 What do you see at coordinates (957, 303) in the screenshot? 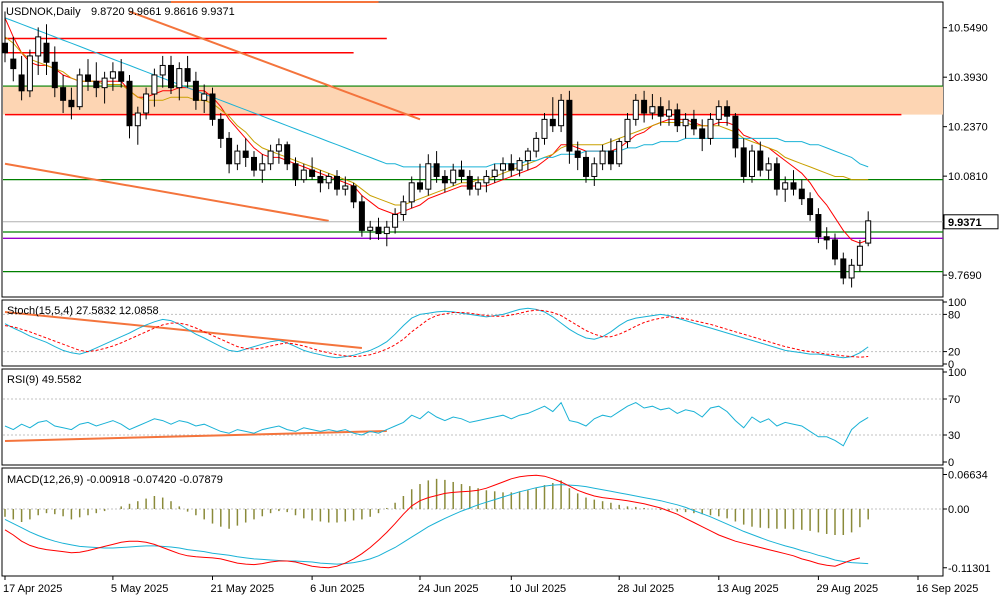
I see `y-tick-label: 100` at bounding box center [957, 303].